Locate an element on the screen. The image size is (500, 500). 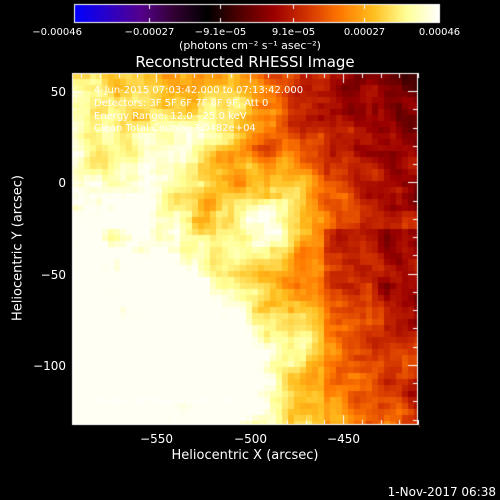
colorbar-tick-label: −0.00027 is located at coordinates (149, 32).